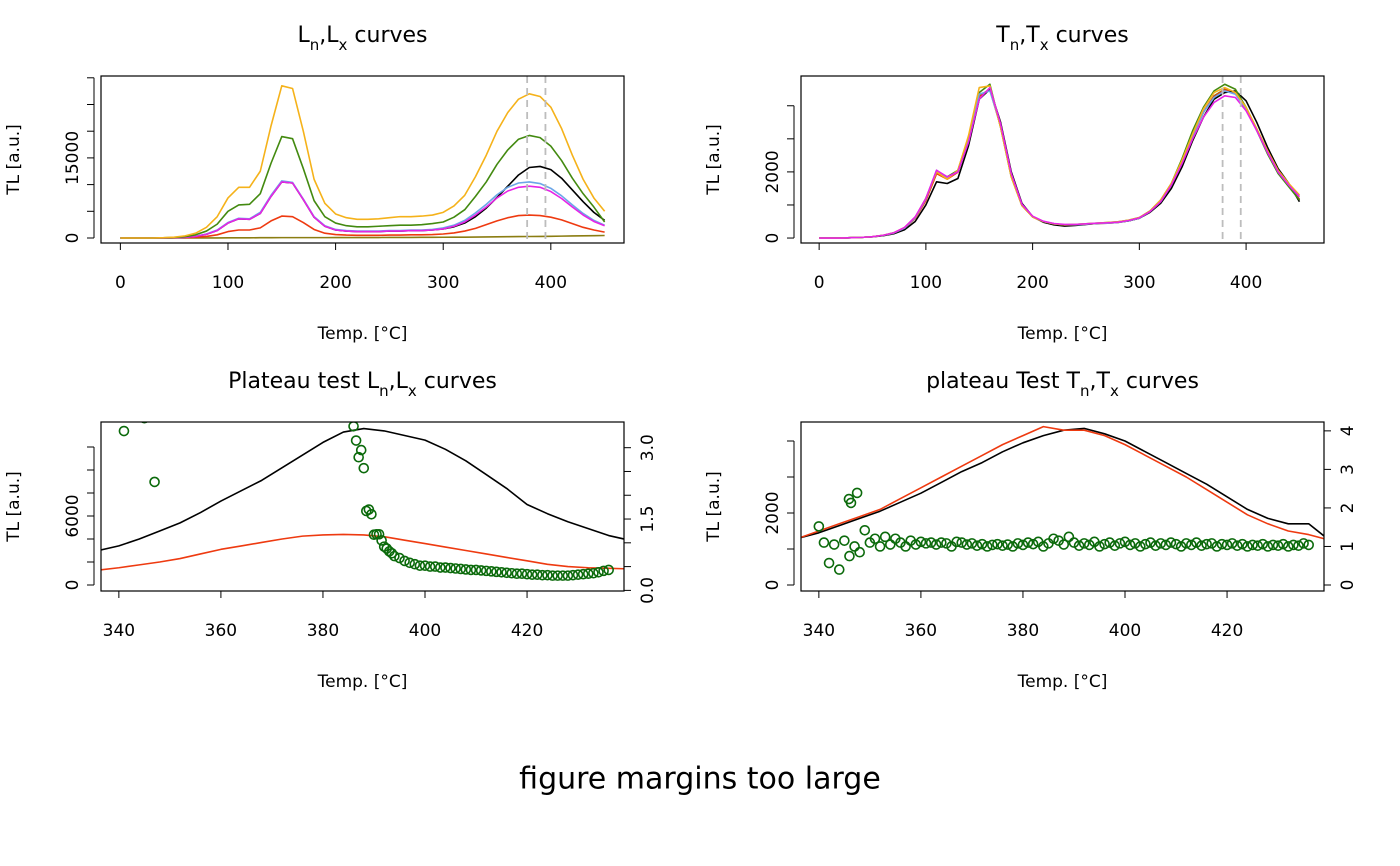 The image size is (1400, 866). I want to click on title-text: ,T, so click(1029, 35).